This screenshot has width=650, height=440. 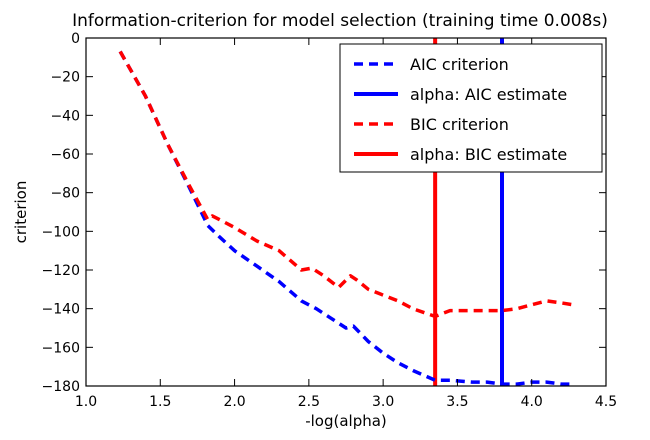 I want to click on x-axis-label: -log(alpha), so click(x=346, y=421).